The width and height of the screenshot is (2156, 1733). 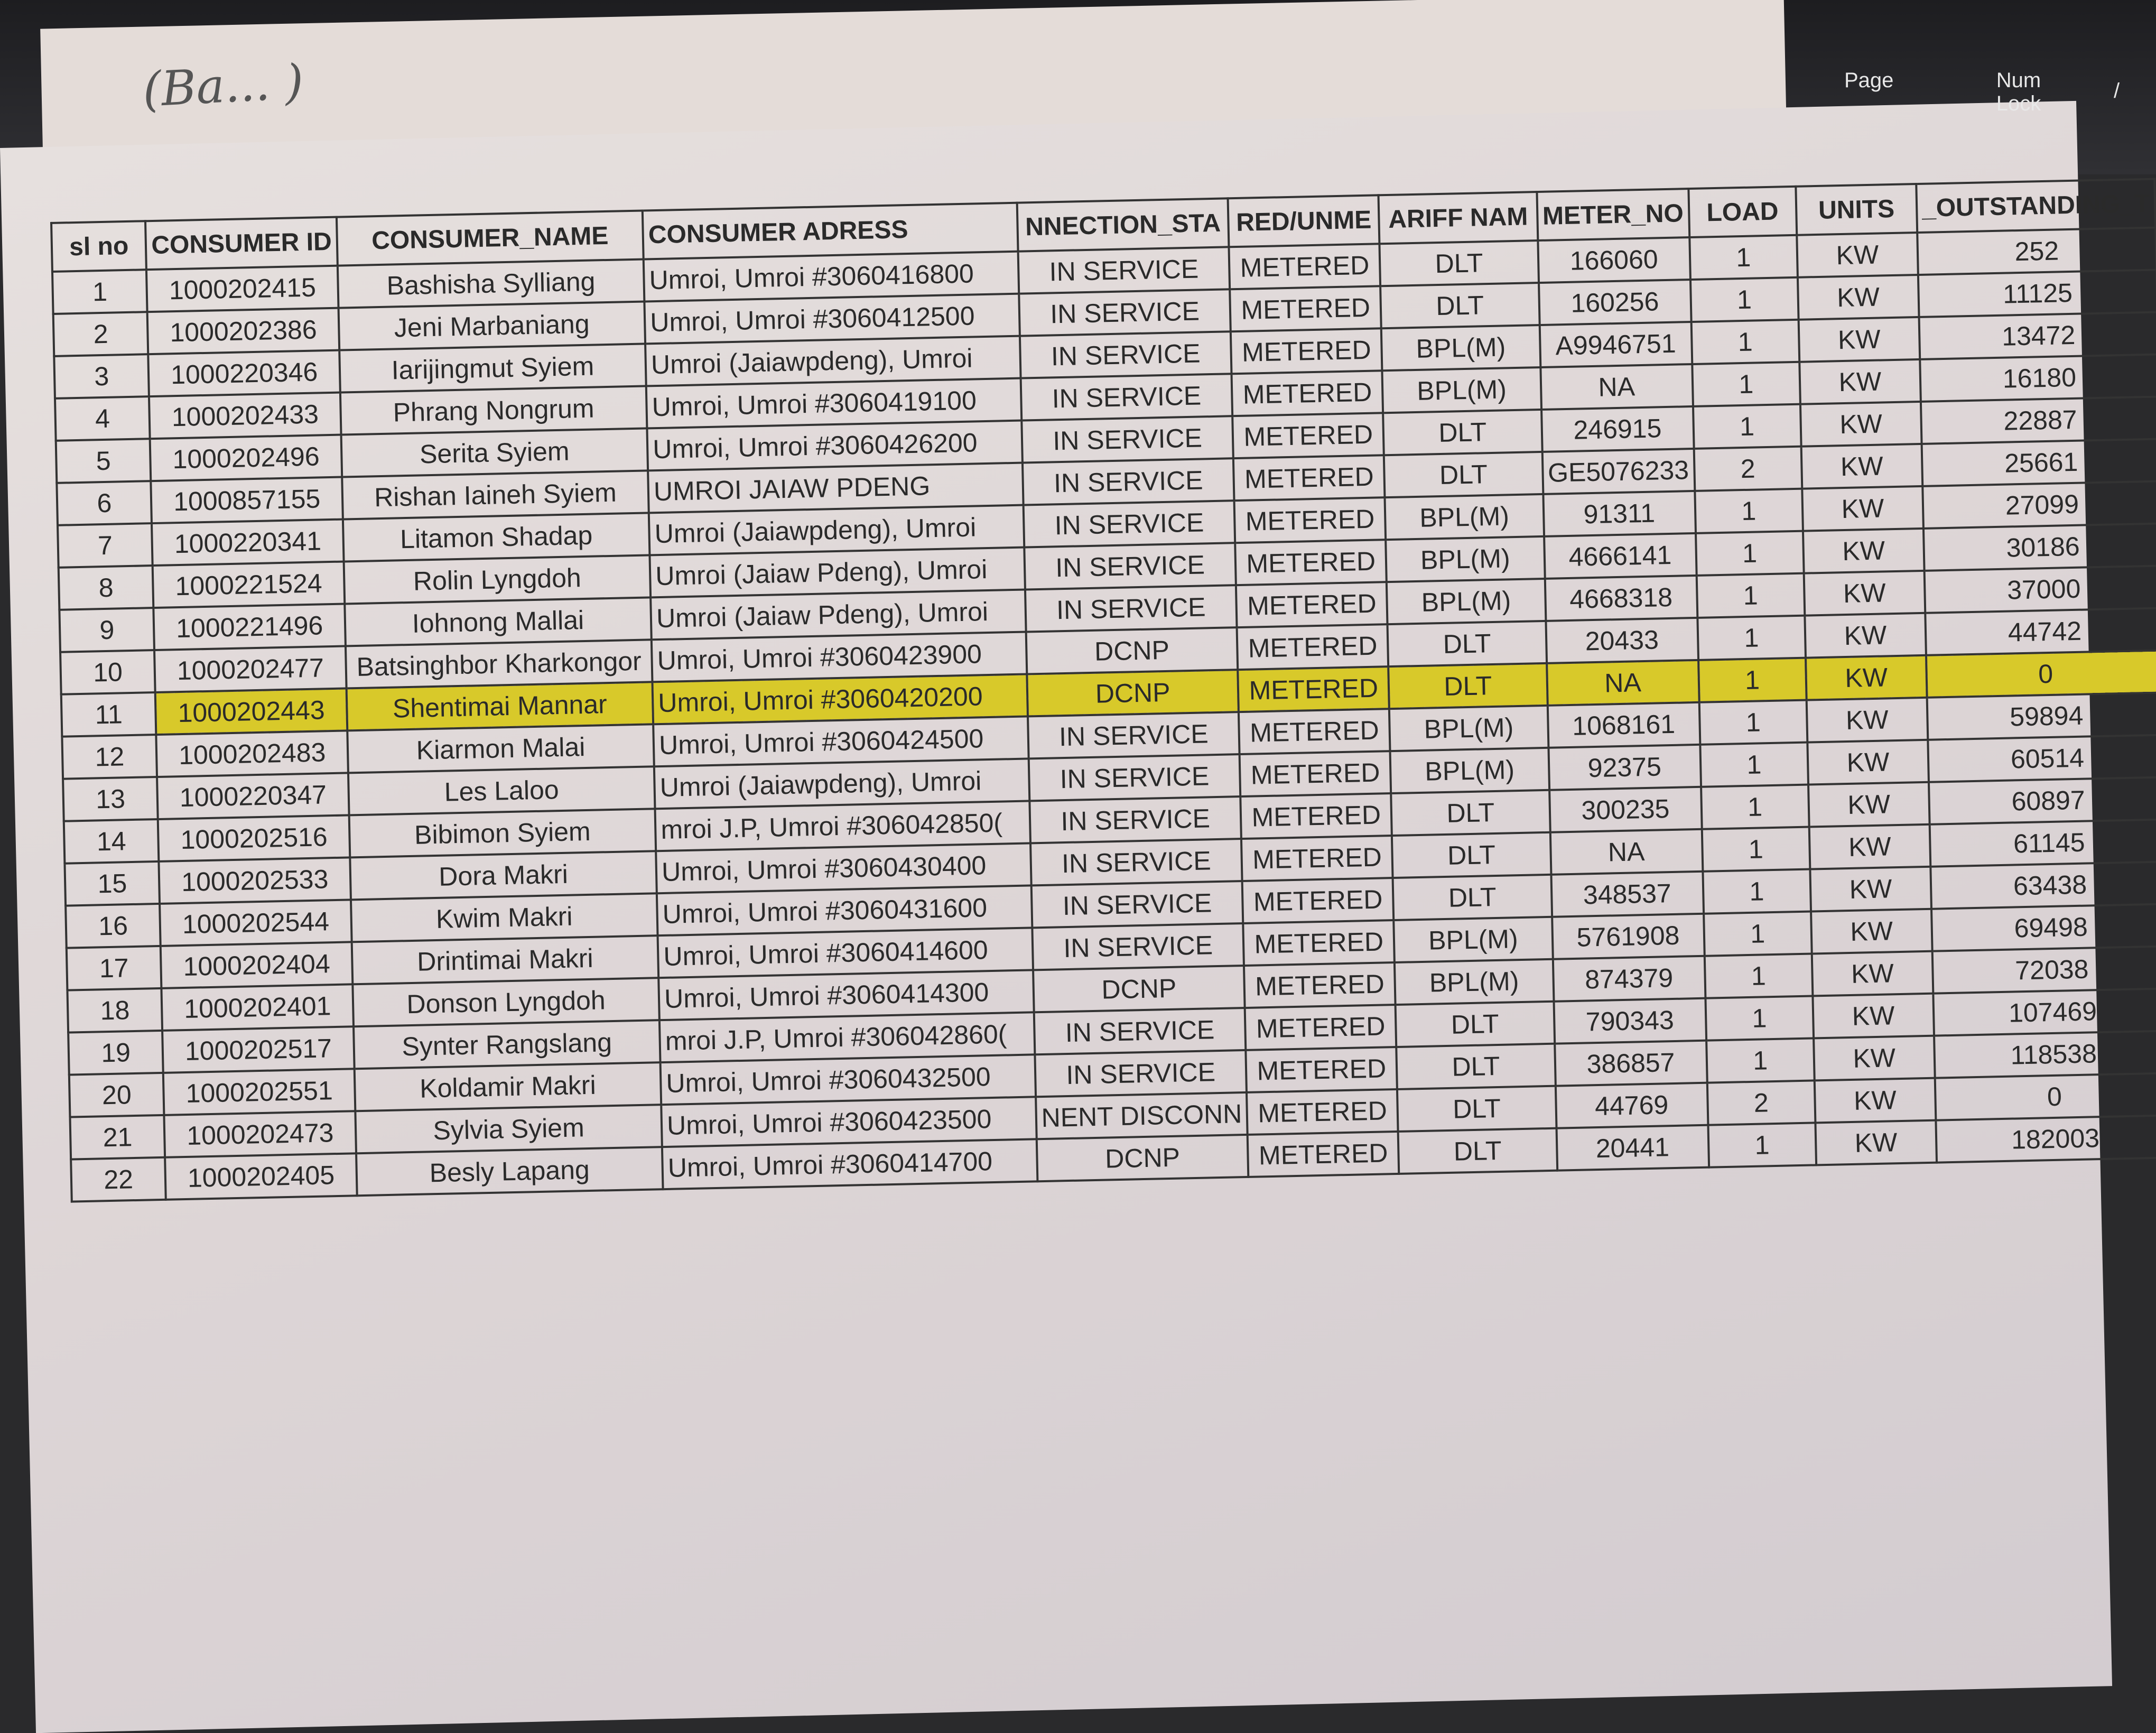 I want to click on cell-sl-no: 8, so click(x=106, y=588).